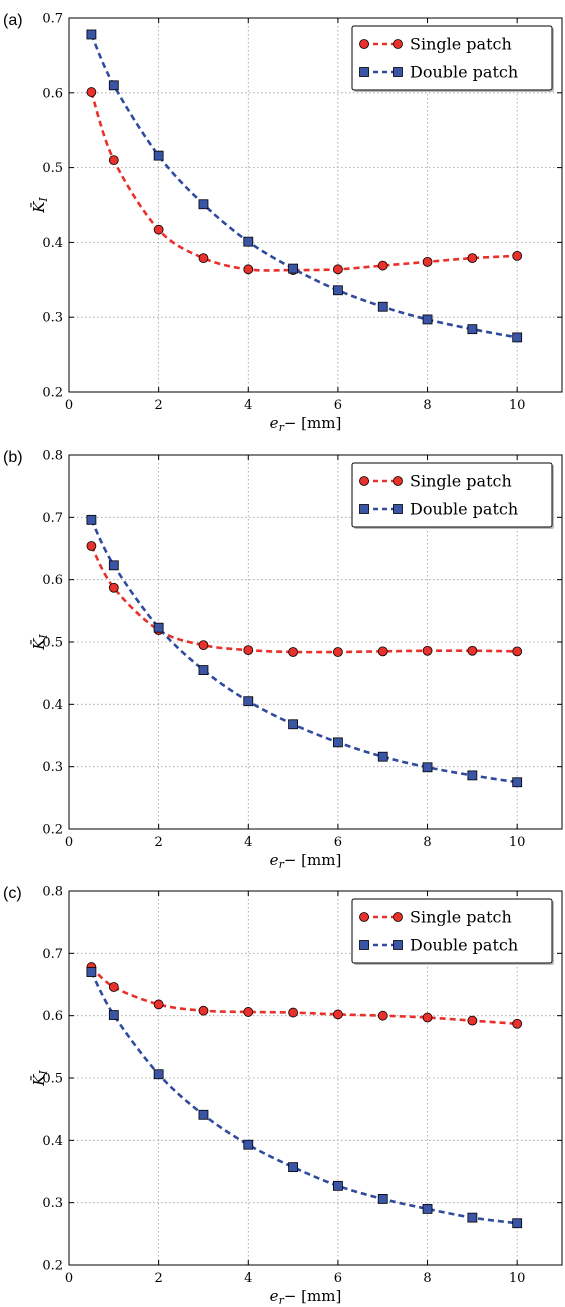  Describe the element at coordinates (12, 893) in the screenshot. I see `panel-label: (c)` at that location.